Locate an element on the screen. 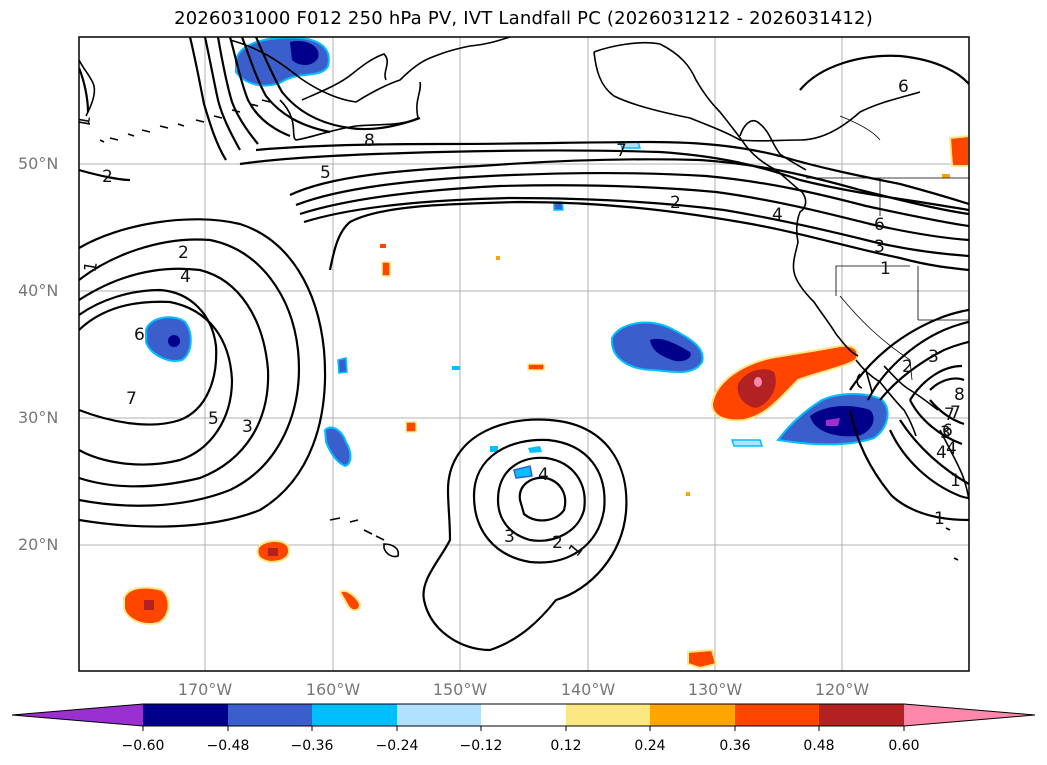  lon-label-120w: 120°W is located at coordinates (842, 689).